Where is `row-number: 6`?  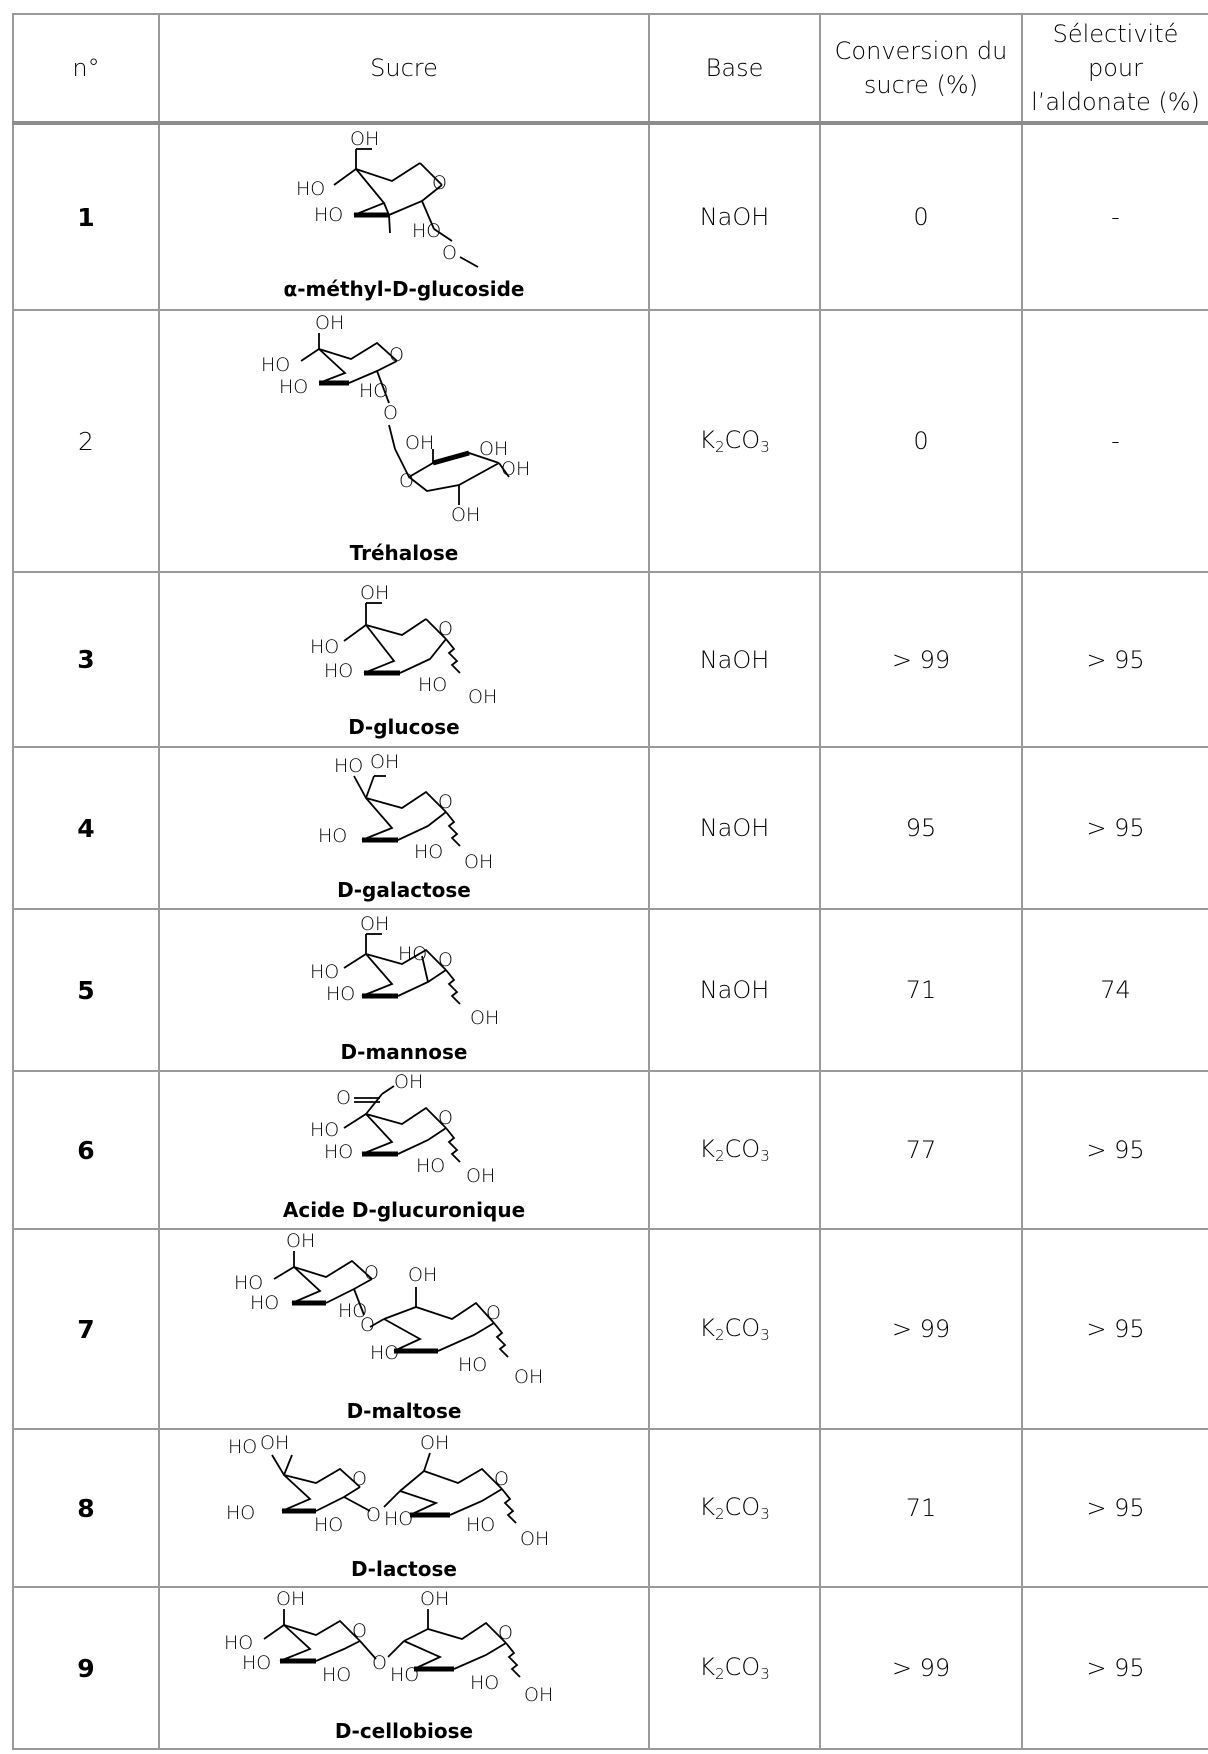
row-number: 6 is located at coordinates (86, 1150).